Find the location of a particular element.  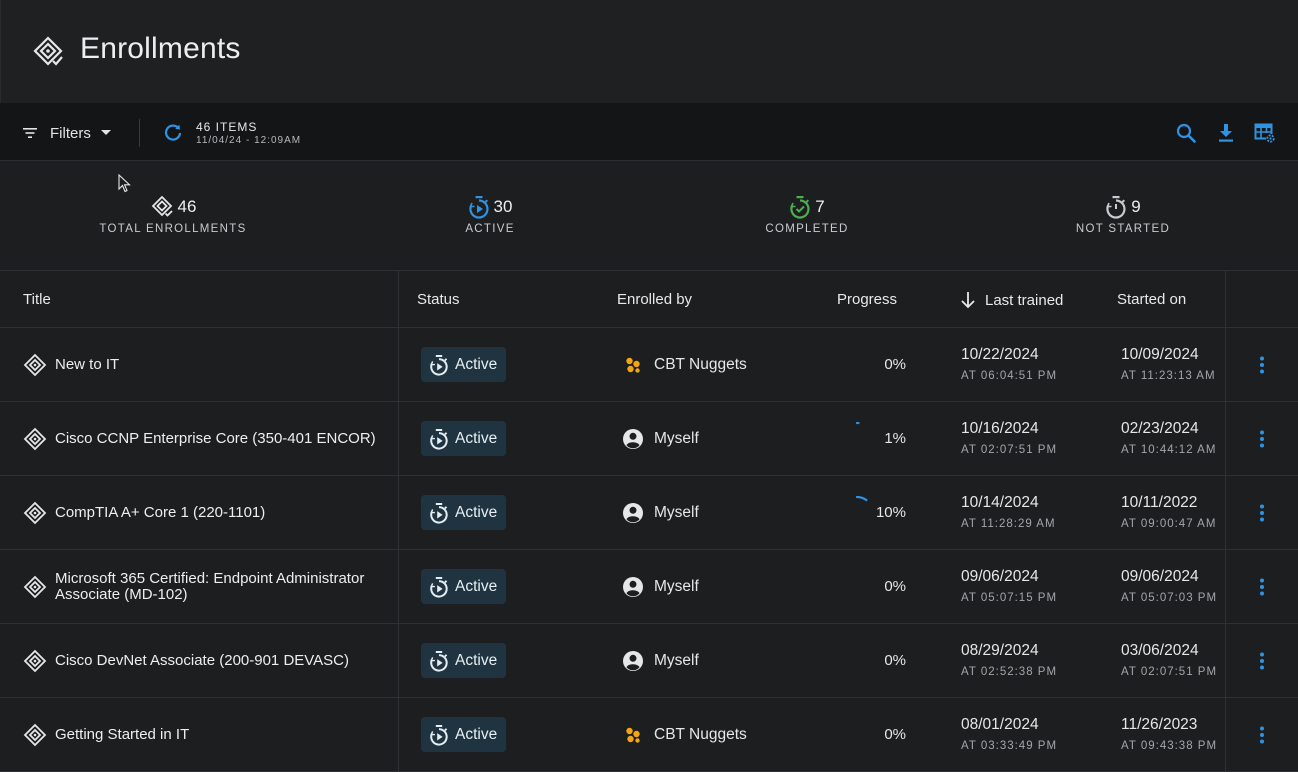

last-trained-time: AT 05:07:15 PM is located at coordinates (1009, 598).